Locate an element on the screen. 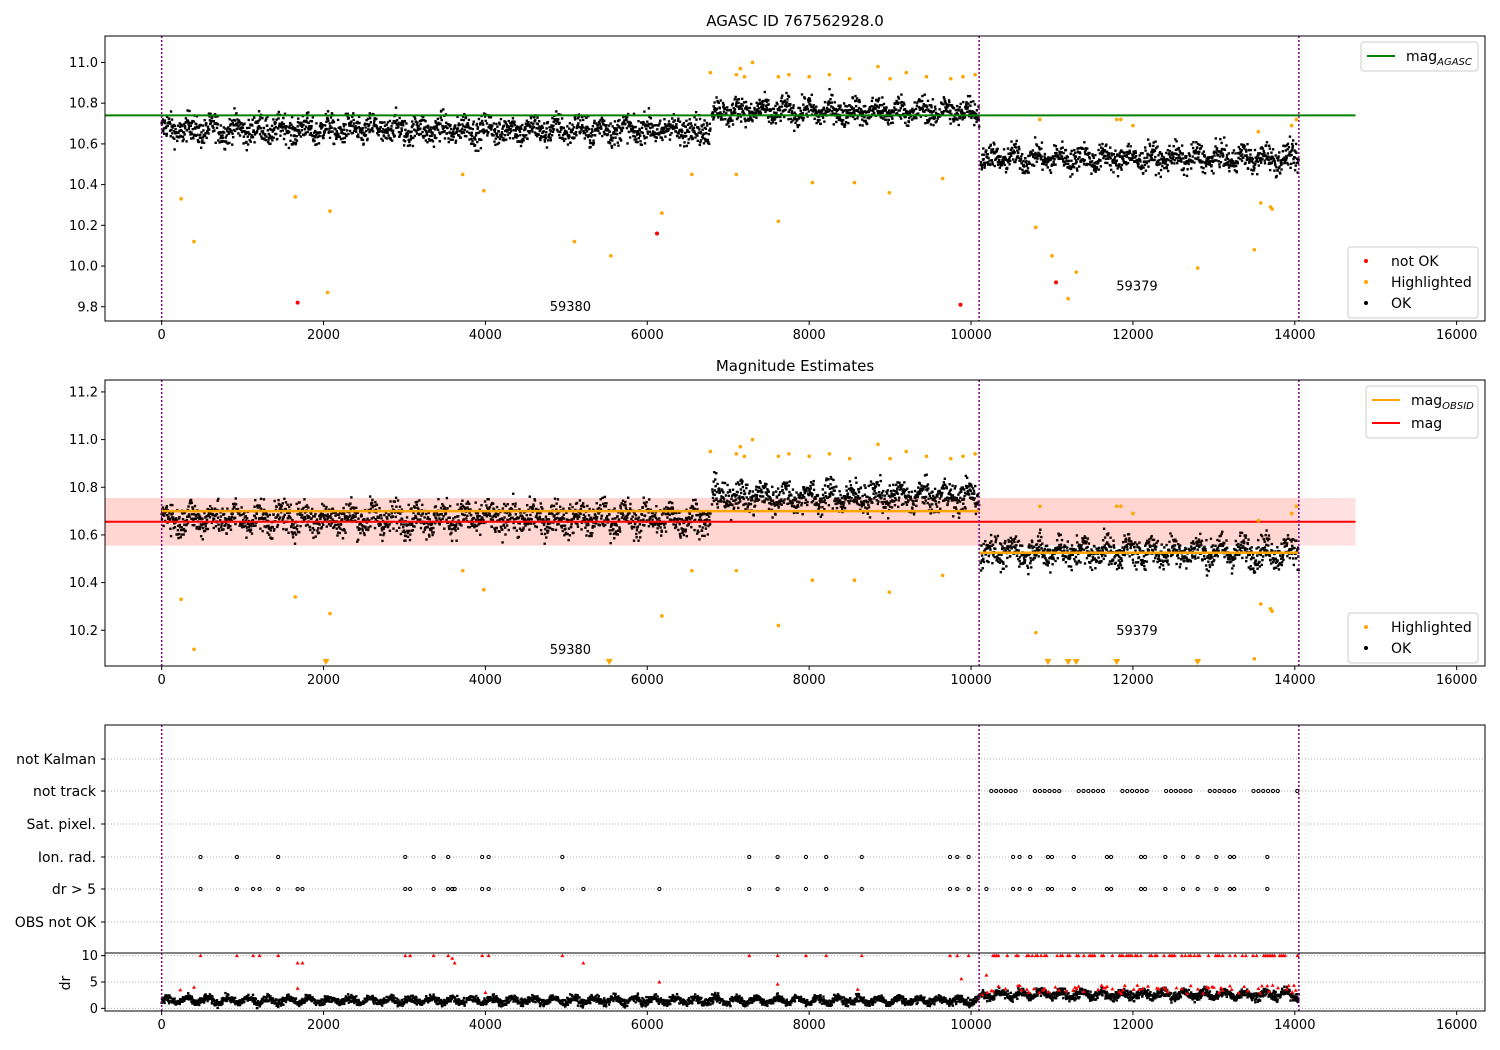  panel1-title: AGASC ID 767562928.0 is located at coordinates (795, 21).